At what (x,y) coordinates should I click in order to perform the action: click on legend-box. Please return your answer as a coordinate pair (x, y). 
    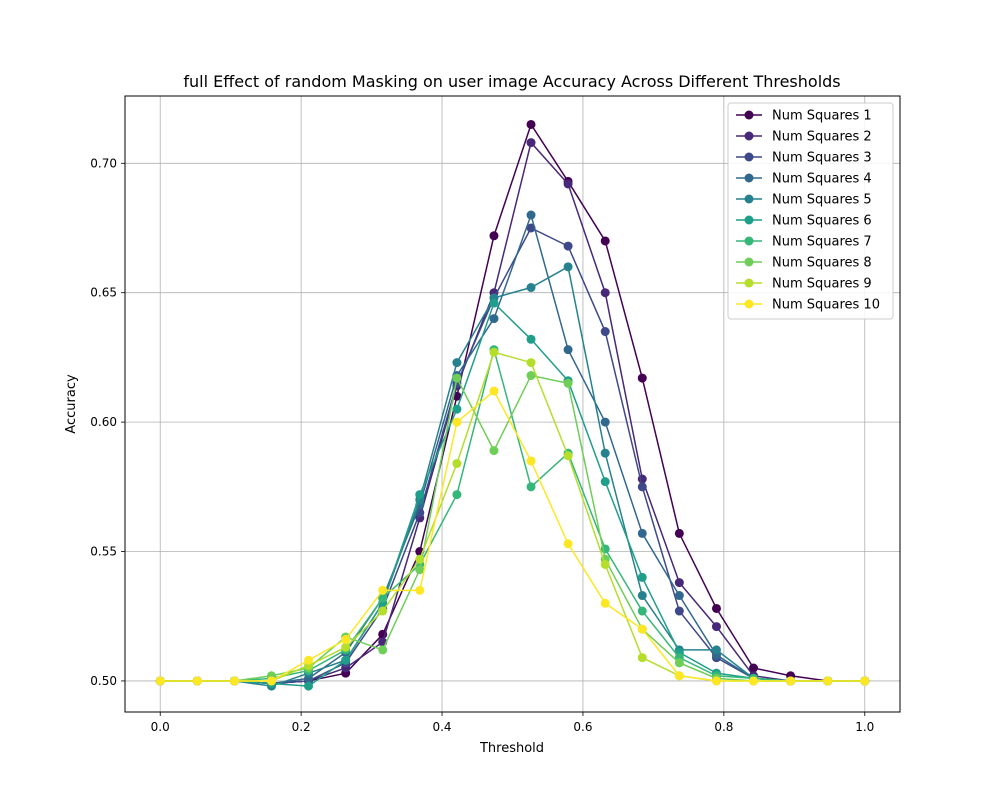
    Looking at the image, I should click on (810, 211).